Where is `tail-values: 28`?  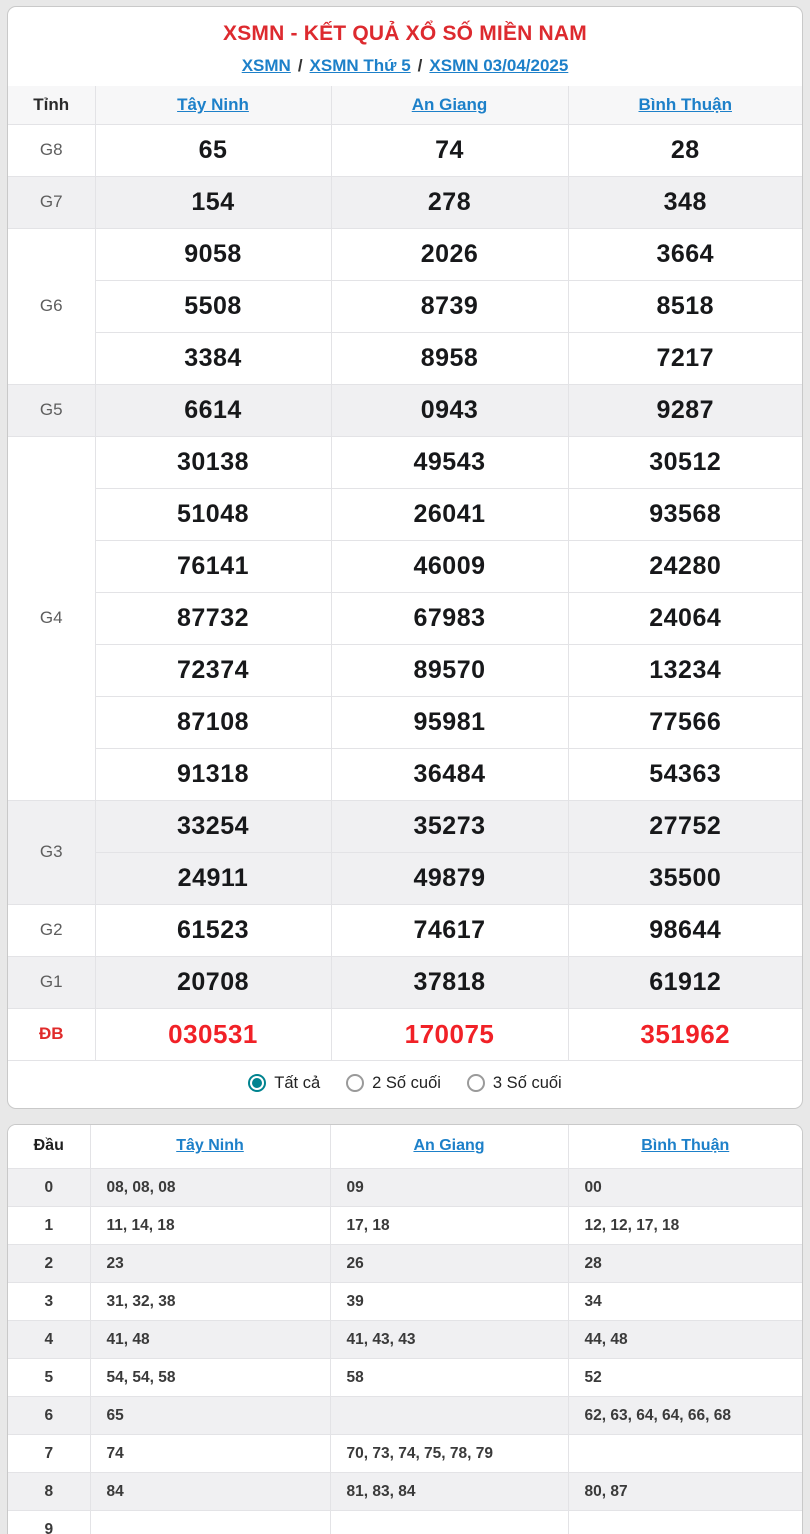
tail-values: 28 is located at coordinates (684, 1263).